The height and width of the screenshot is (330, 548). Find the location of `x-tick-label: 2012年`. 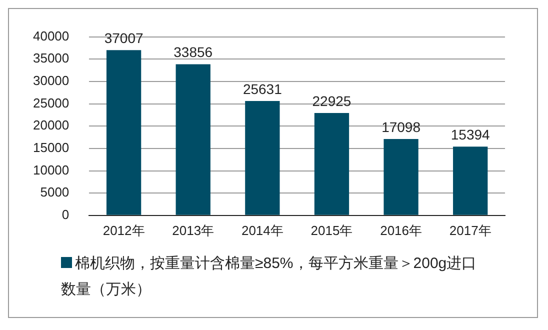

x-tick-label: 2012年 is located at coordinates (123, 230).